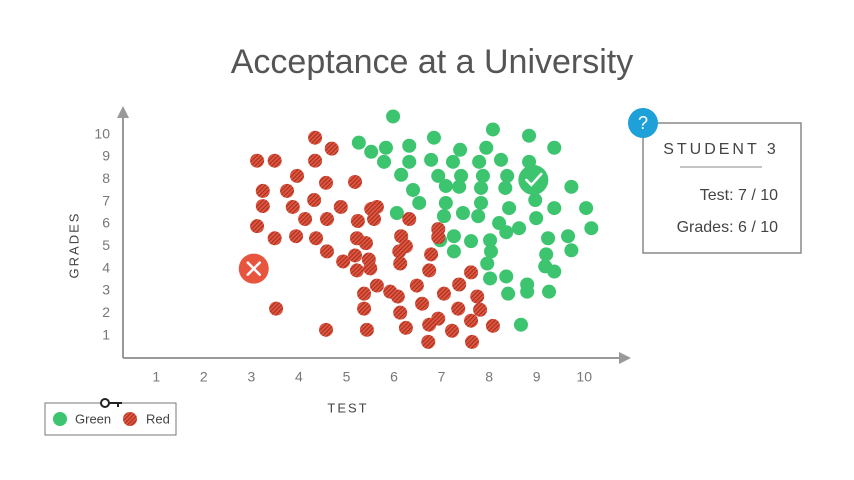 The height and width of the screenshot is (480, 854). I want to click on student-card: ? STUDENT 3 Test: 7 / 10 Grades: 6 / 10, so click(715, 181).